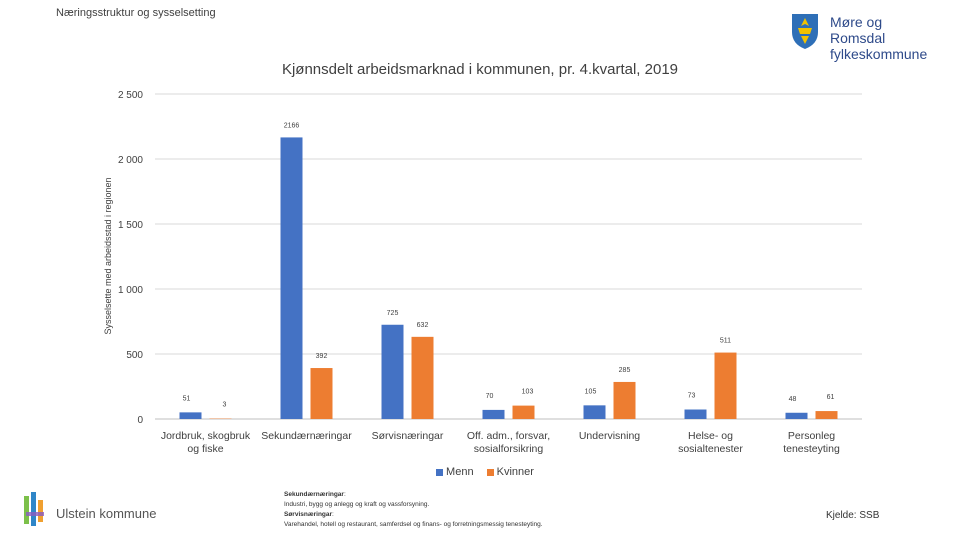 The width and height of the screenshot is (960, 540). I want to click on note-sec-label: Sekundærnæringar, so click(314, 494).